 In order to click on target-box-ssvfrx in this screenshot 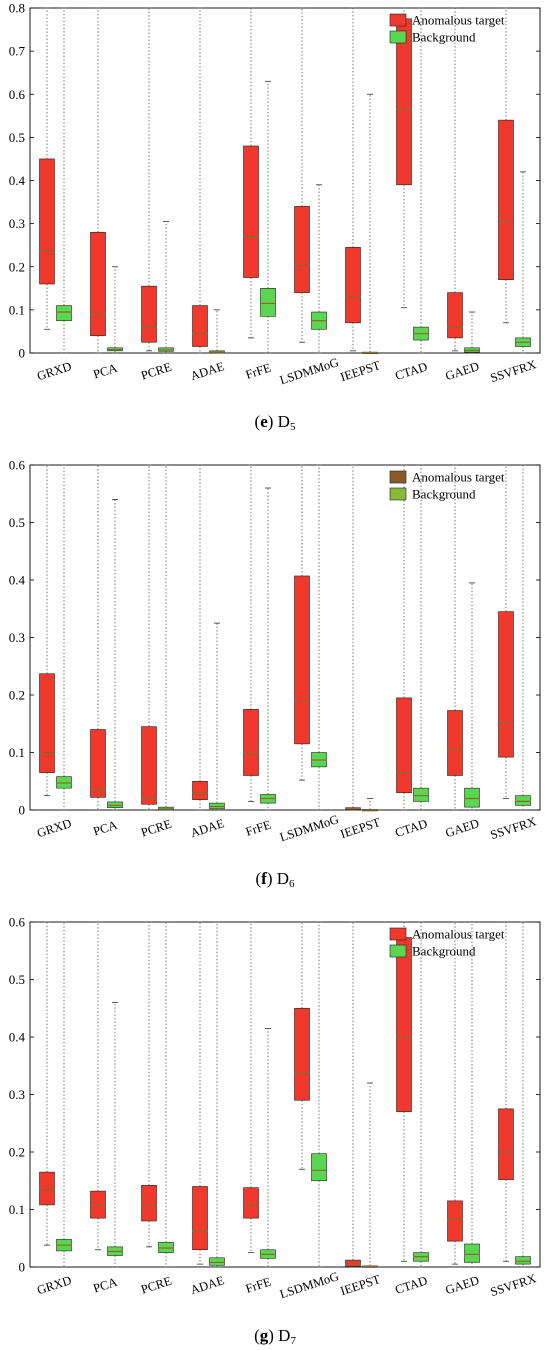, I will do `click(506, 631)`.